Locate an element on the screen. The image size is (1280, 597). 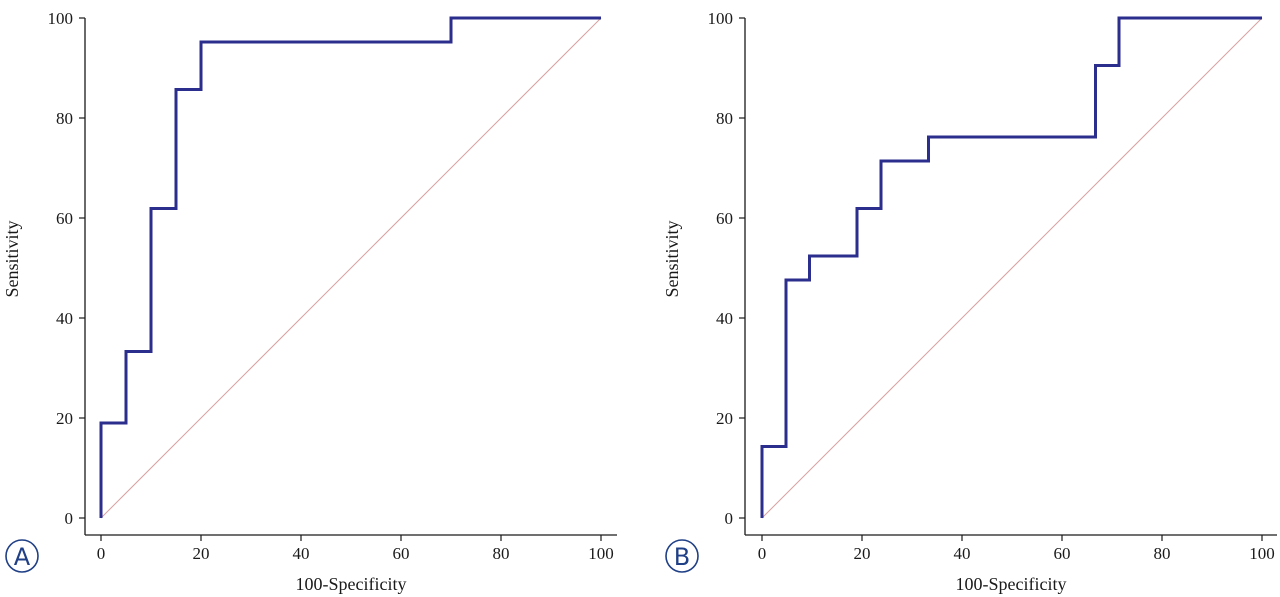
panel-b-label: B is located at coordinates (682, 557).